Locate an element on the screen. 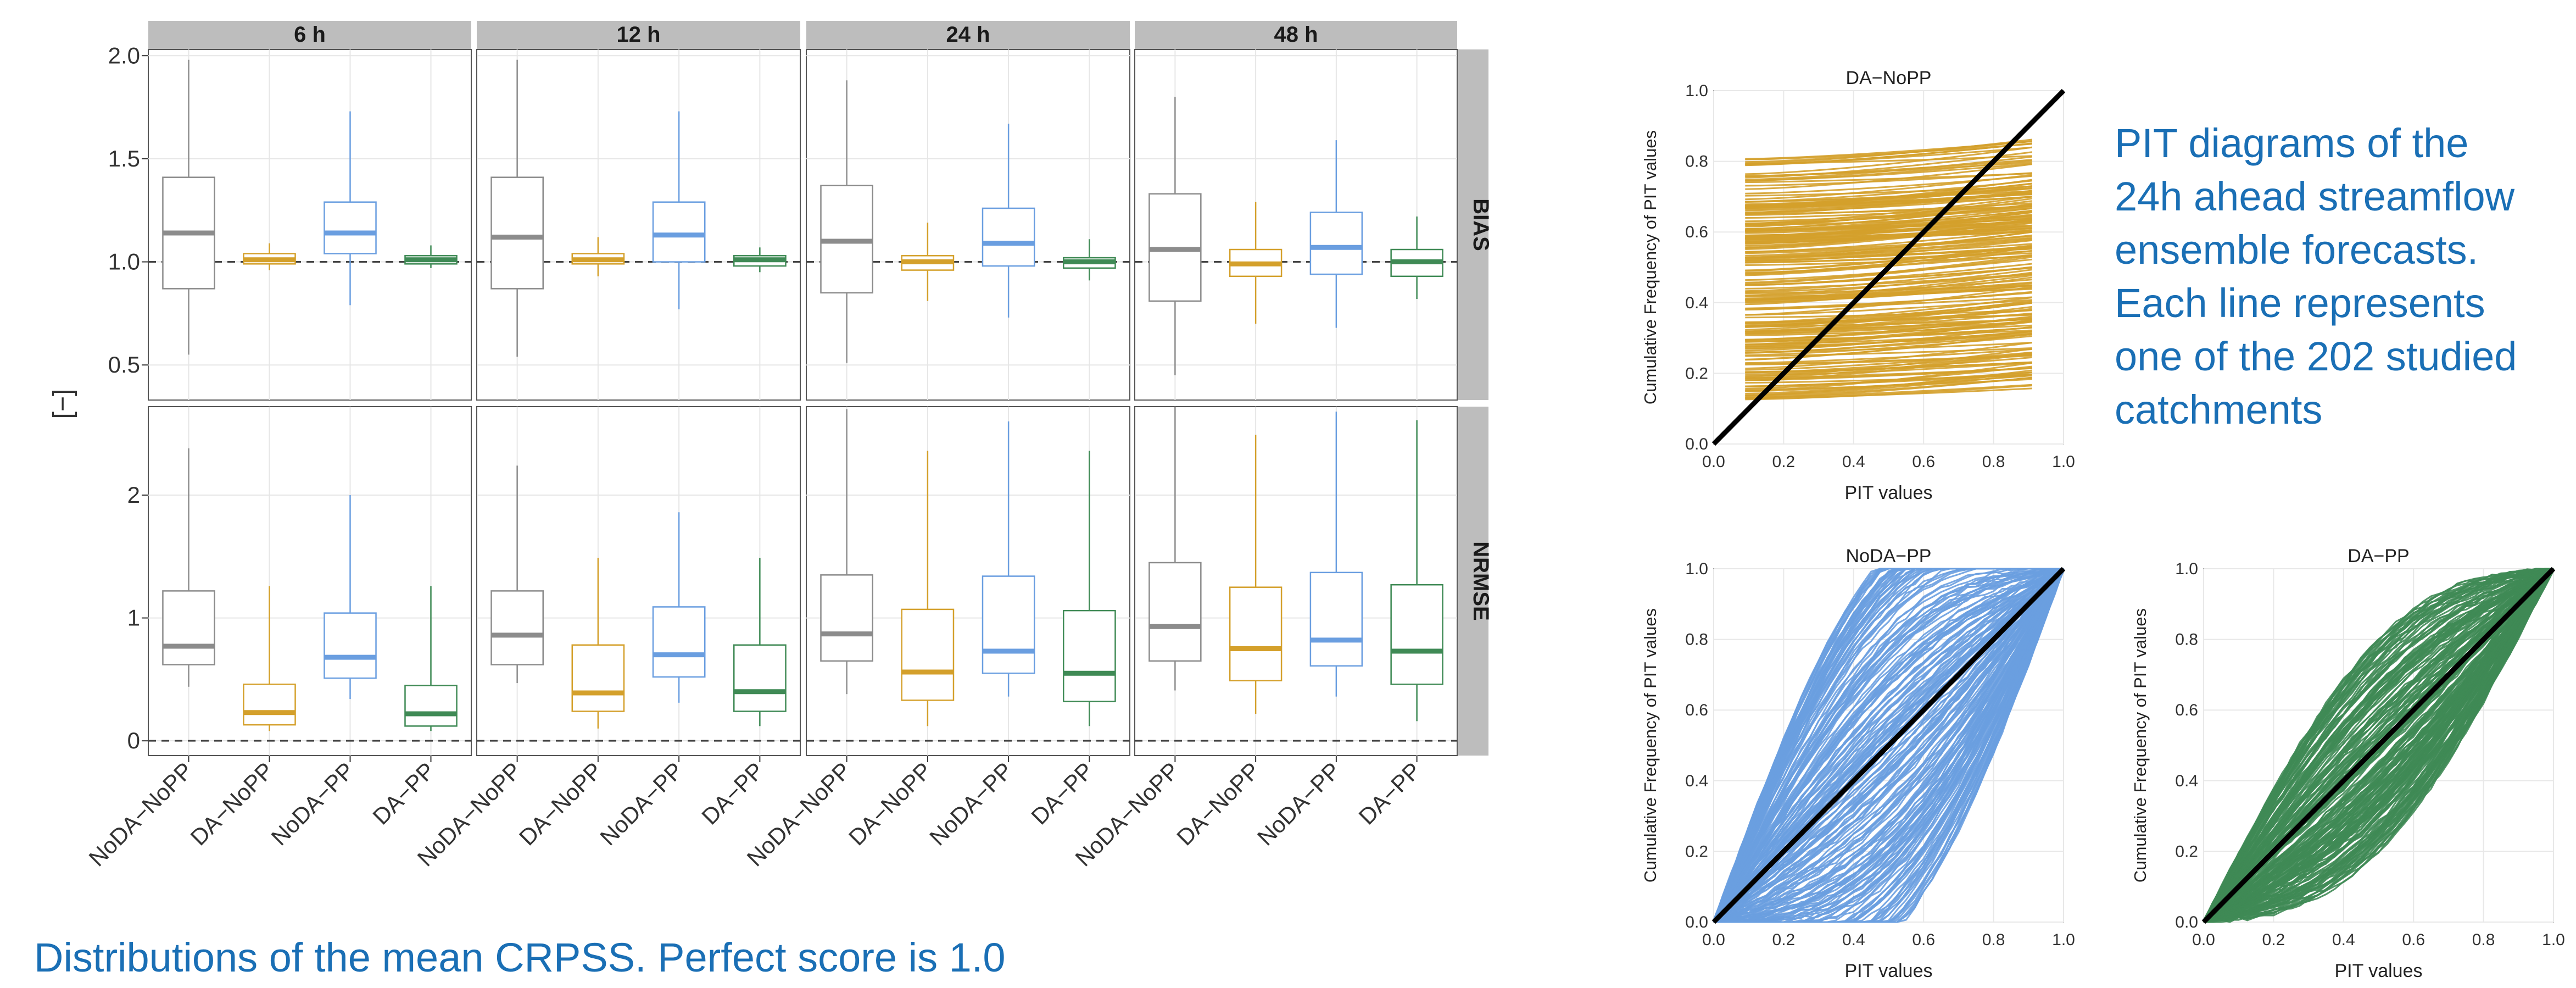  y-tick-label: 0 is located at coordinates (133, 740).